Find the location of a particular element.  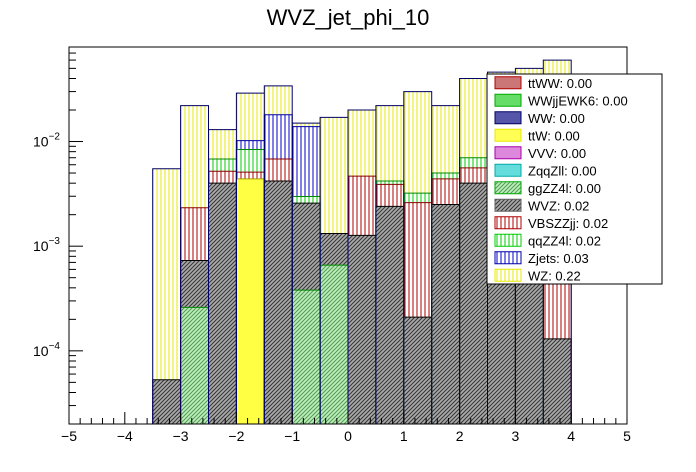

legend-label: ttWW: 0.00 is located at coordinates (560, 83).